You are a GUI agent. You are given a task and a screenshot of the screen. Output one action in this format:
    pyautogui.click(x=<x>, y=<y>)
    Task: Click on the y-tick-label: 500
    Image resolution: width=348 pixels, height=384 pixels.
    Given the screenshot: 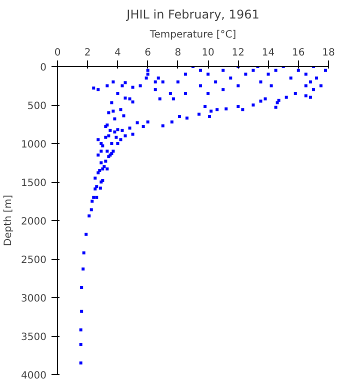 What is the action you would take?
    pyautogui.click(x=37, y=106)
    